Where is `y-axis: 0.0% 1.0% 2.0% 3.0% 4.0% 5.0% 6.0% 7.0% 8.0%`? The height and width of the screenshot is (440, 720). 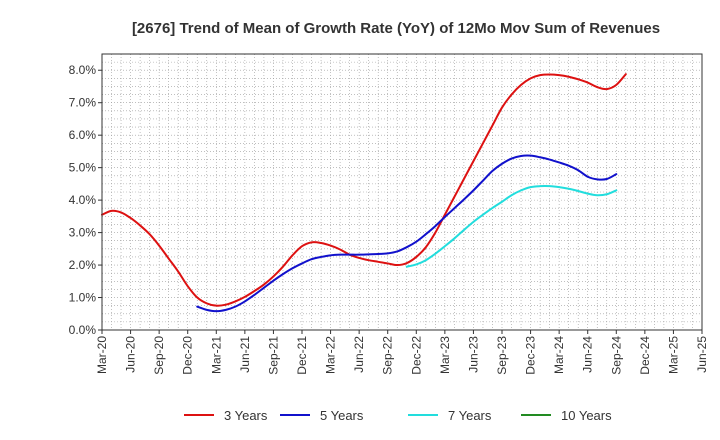
y-axis: 0.0% 1.0% 2.0% 3.0% 4.0% 5.0% 6.0% 7.0% 8.0% is located at coordinates (85, 200).